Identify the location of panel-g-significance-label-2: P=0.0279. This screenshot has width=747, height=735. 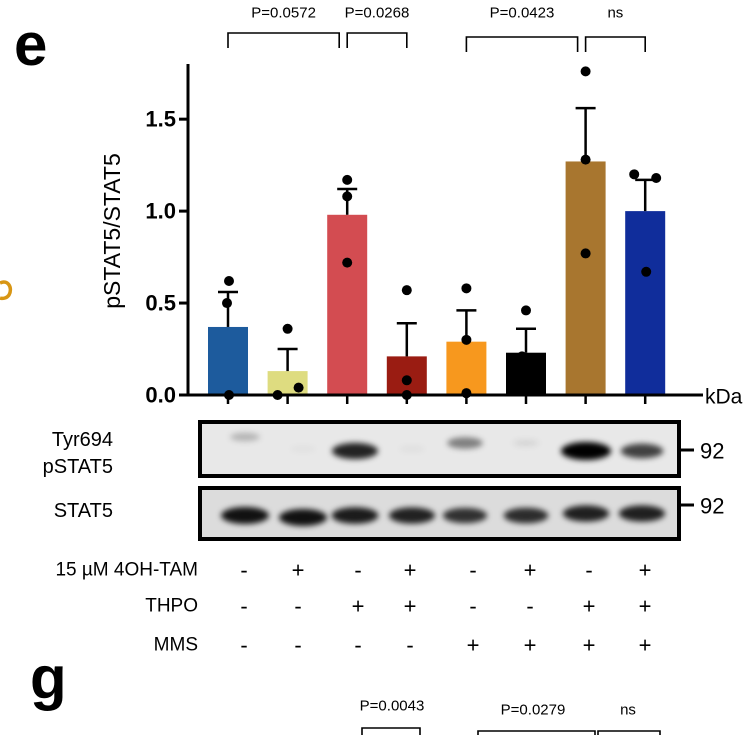
(533, 710).